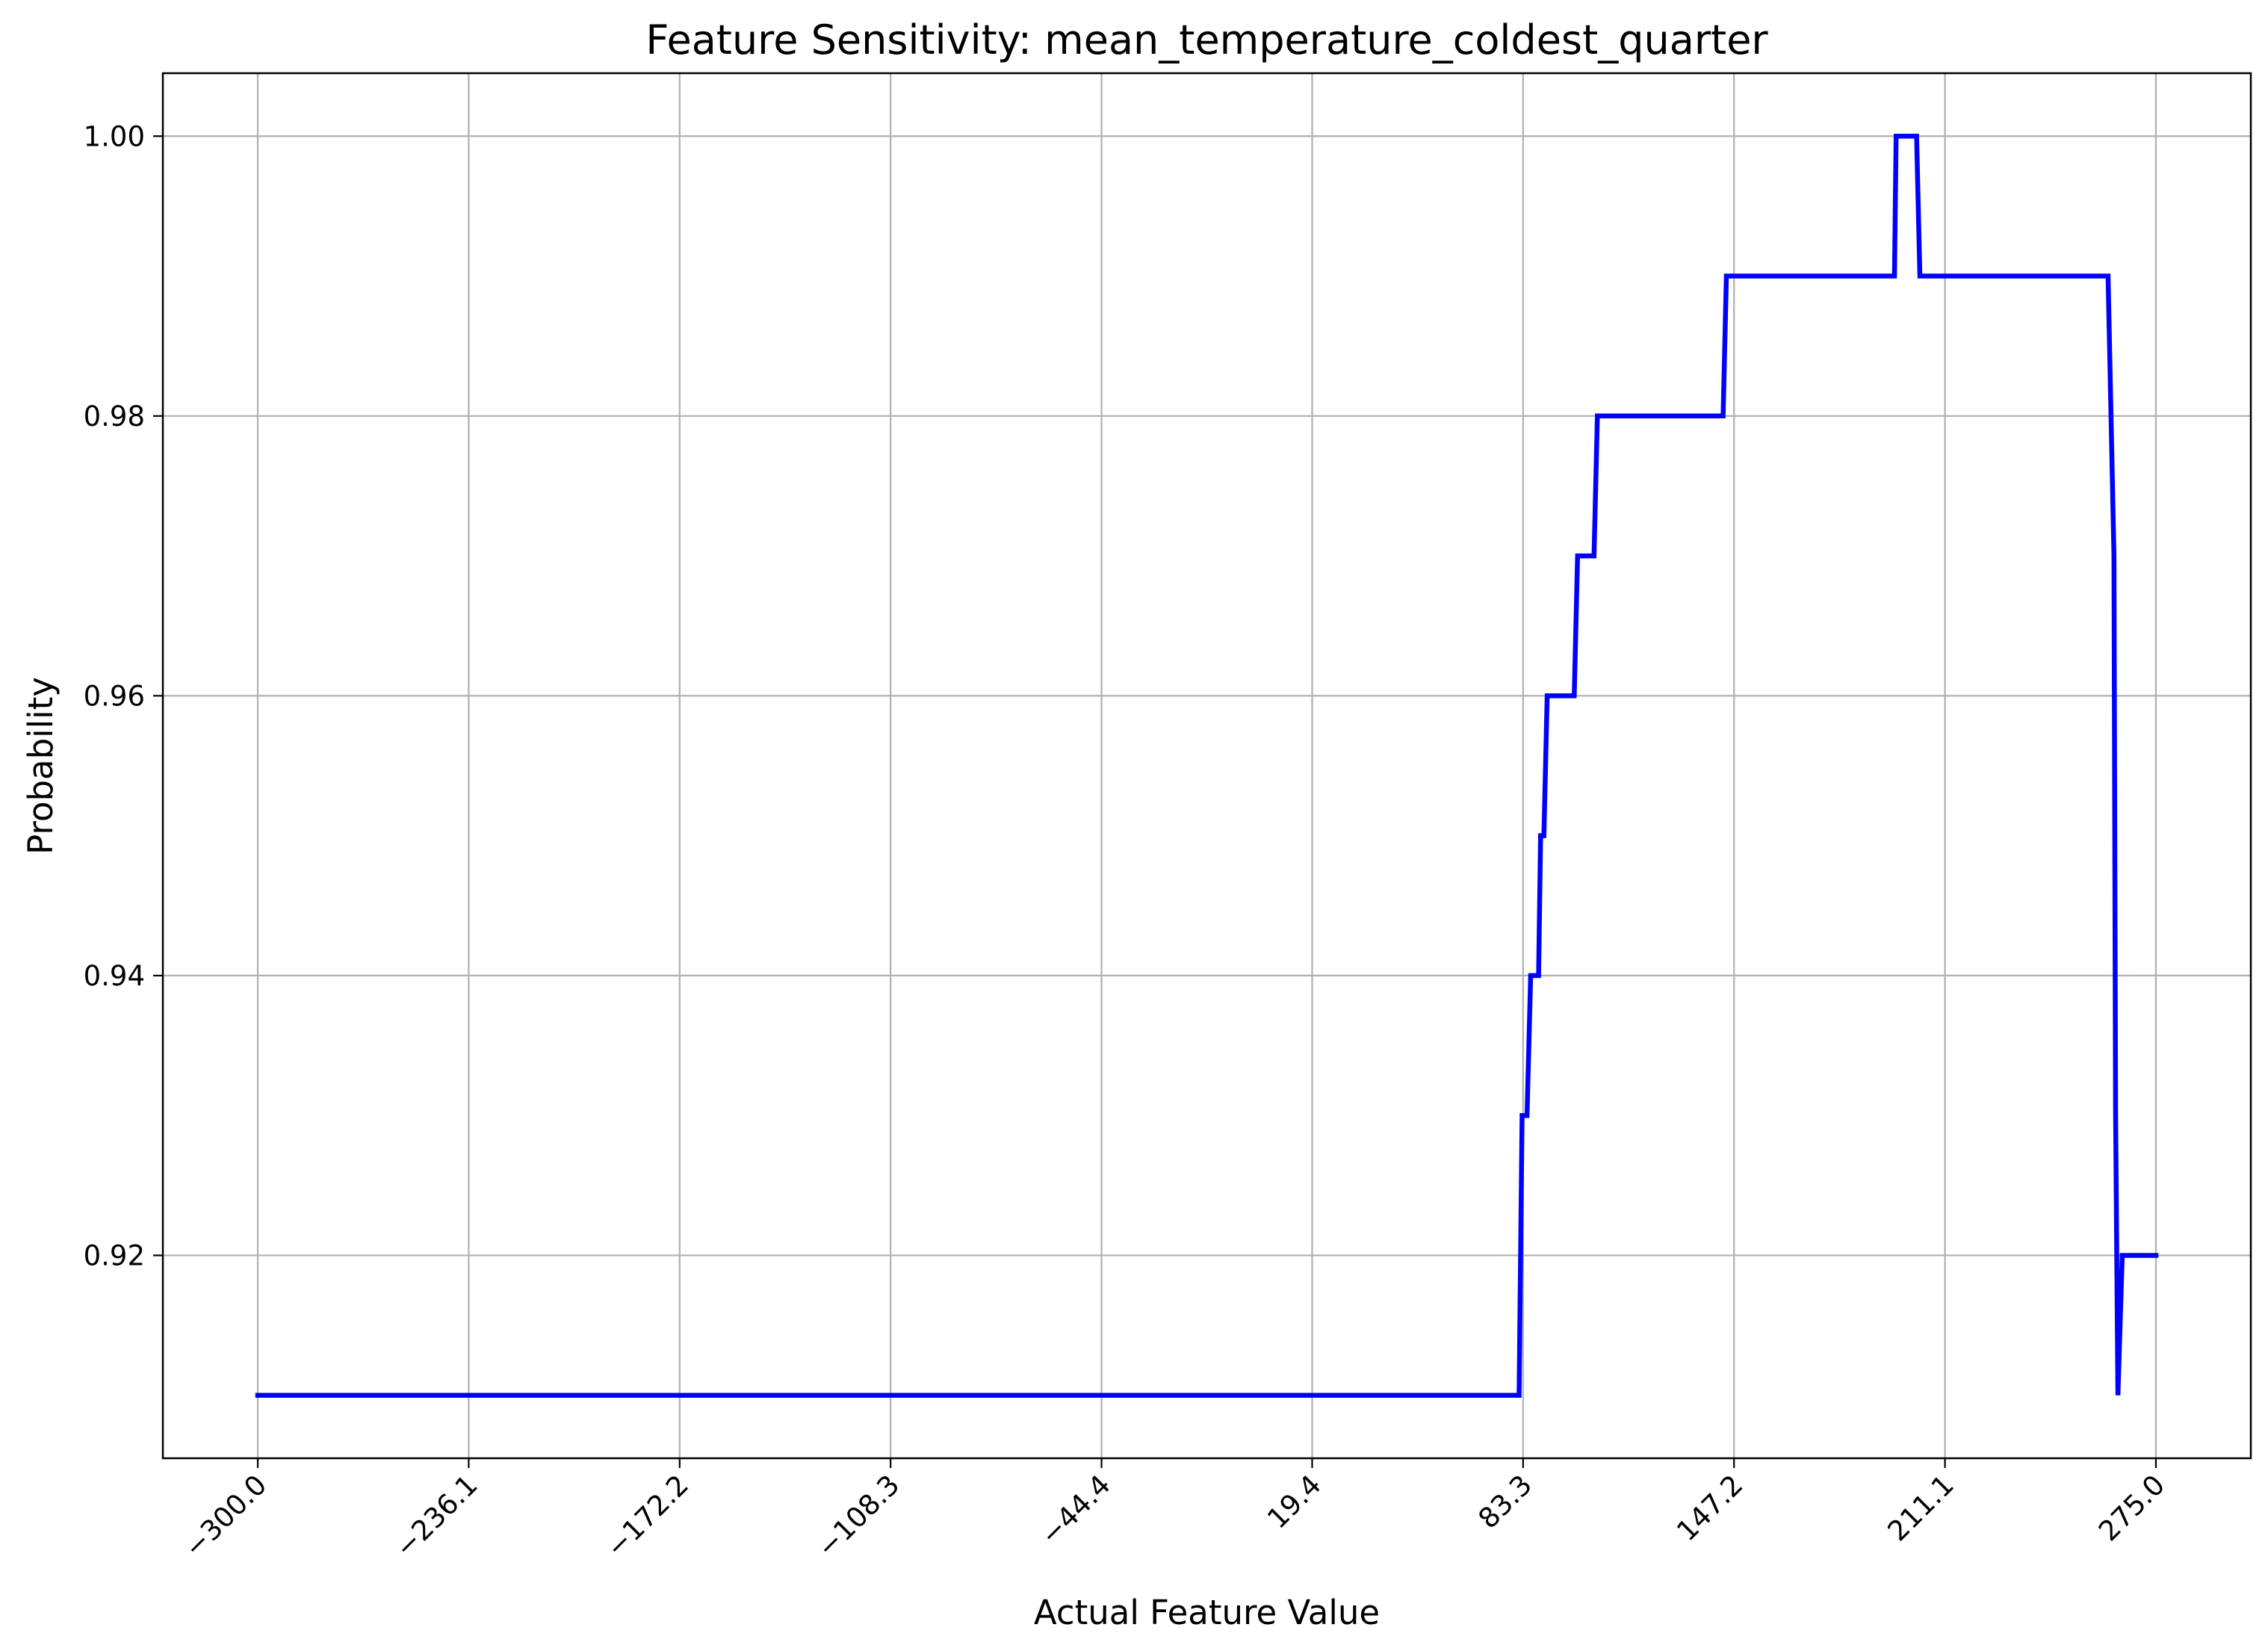  Describe the element at coordinates (114, 416) in the screenshot. I see `y-tick-label: 0.98` at that location.